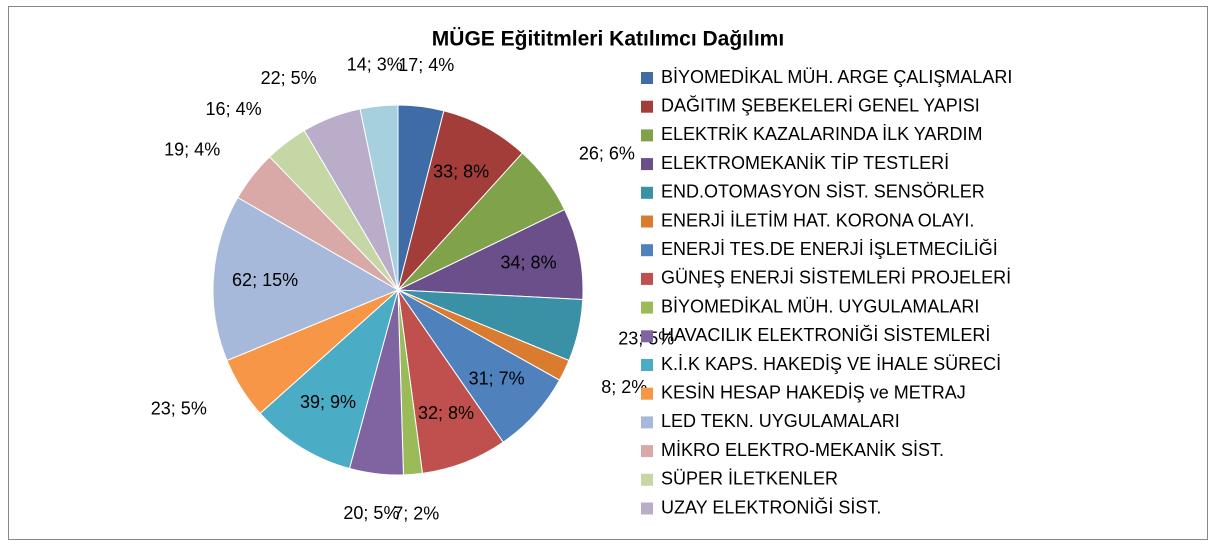 The image size is (1217, 548). I want to click on data-label: 16; 4%, so click(234, 109).